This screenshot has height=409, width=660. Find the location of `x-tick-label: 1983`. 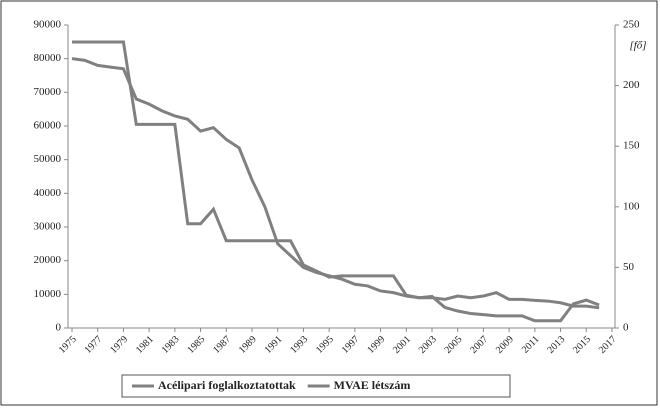

x-tick-label: 1983 is located at coordinates (171, 345).